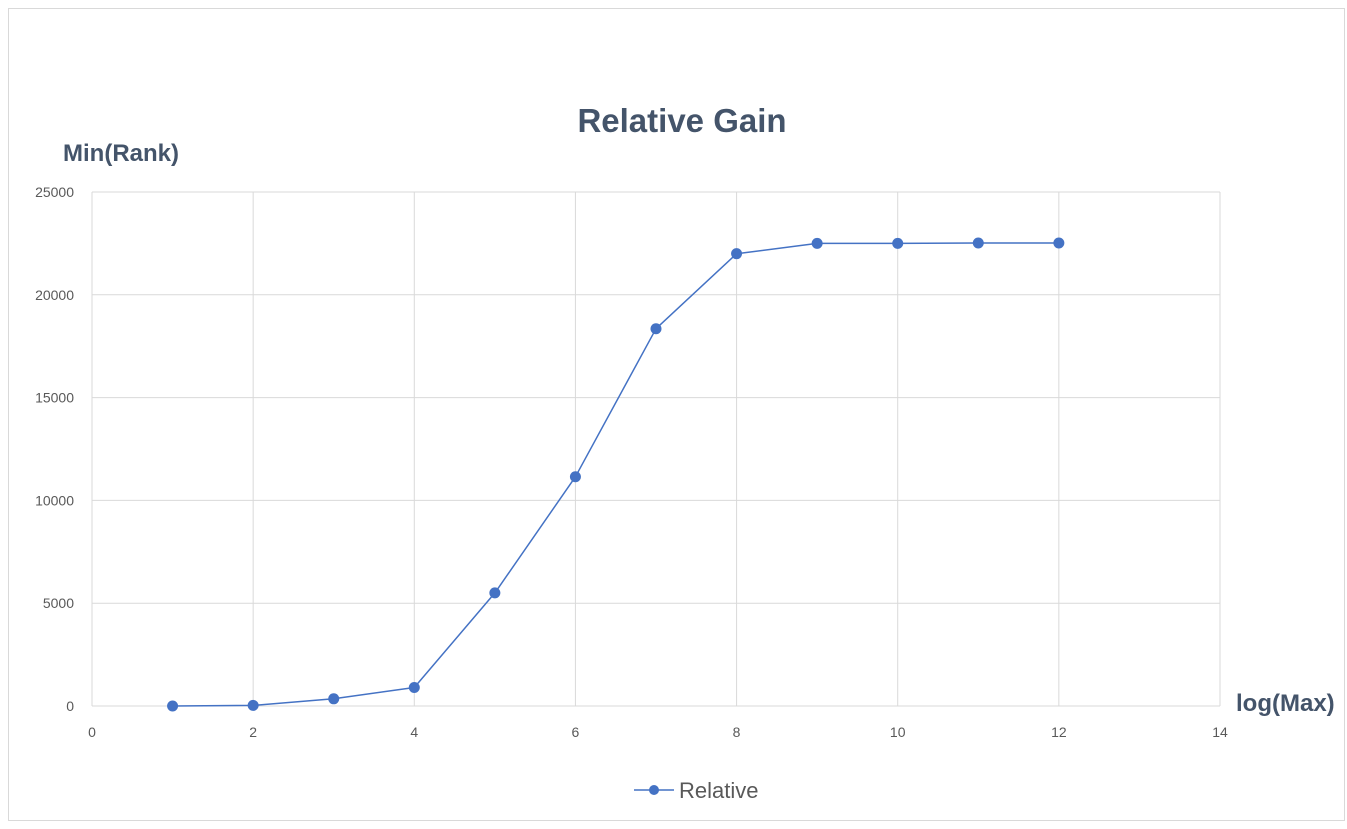 The width and height of the screenshot is (1347, 829). I want to click on legend: Relative, so click(696, 790).